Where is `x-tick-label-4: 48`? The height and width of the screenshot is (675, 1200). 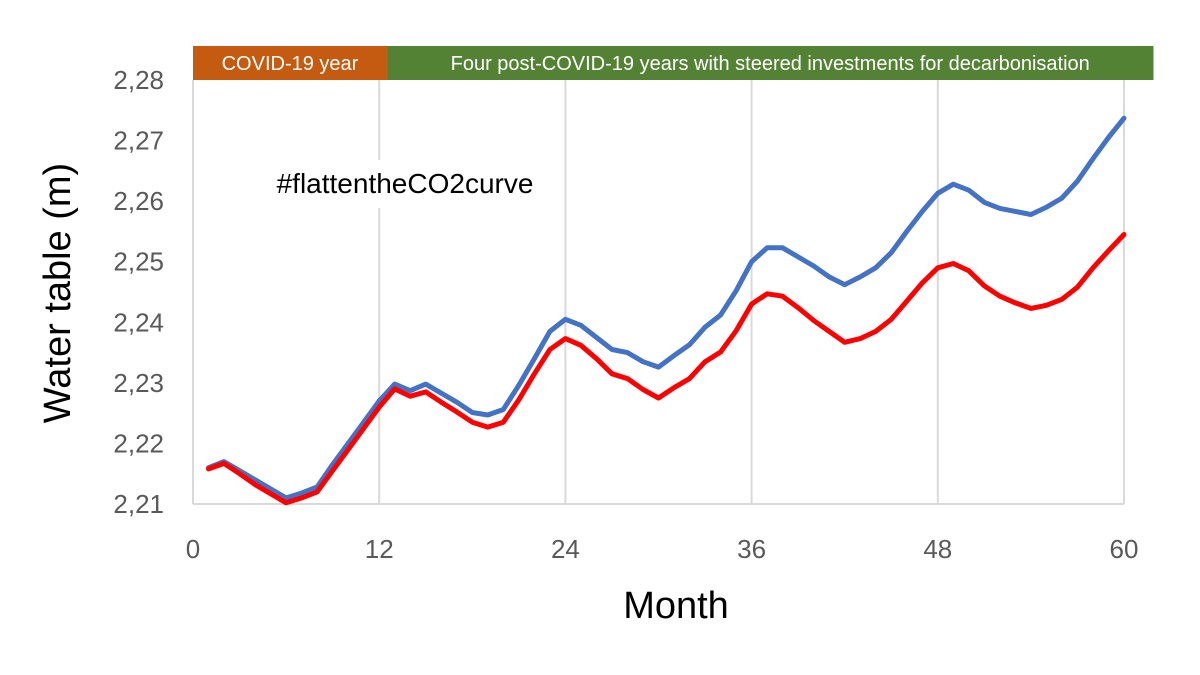 x-tick-label-4: 48 is located at coordinates (937, 549).